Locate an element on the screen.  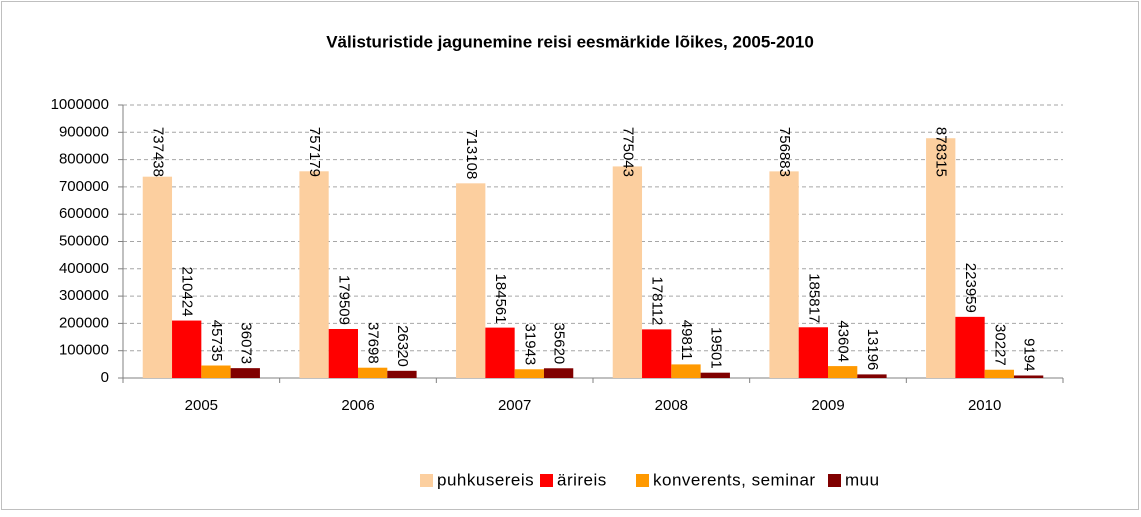
legend-label: ärireis is located at coordinates (582, 479).